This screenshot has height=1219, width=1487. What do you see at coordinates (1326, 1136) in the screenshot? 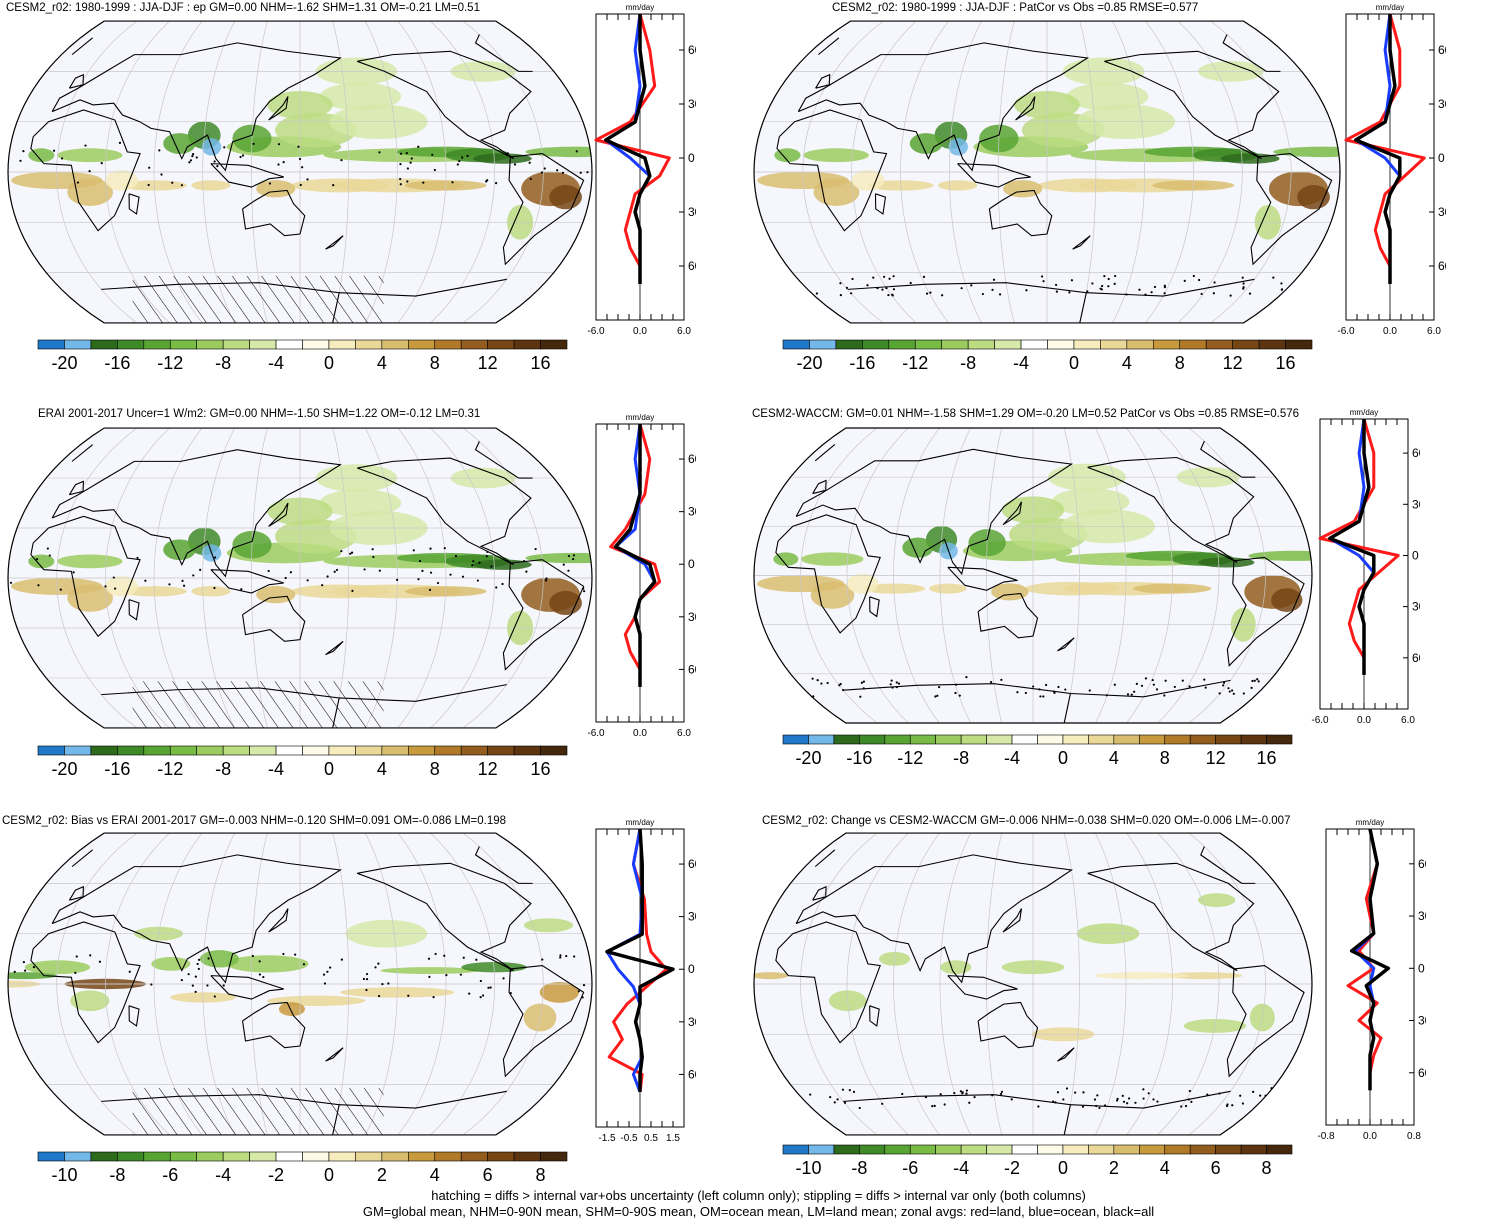
I see `x-tick-label: -0.8` at bounding box center [1326, 1136].